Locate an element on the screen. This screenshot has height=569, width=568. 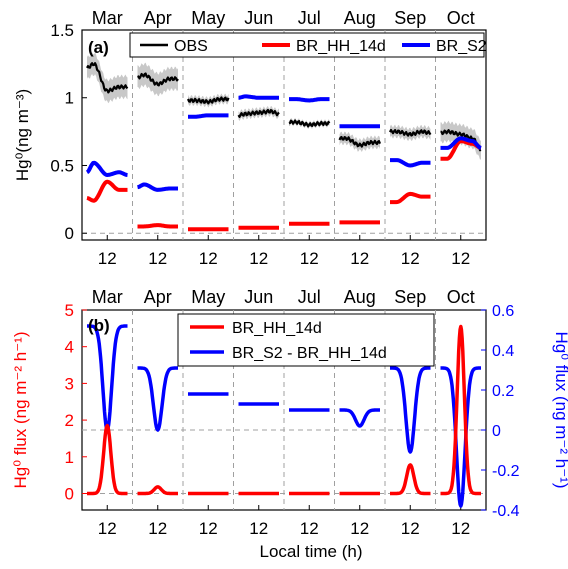
y-tick-label-right: 0.2 is located at coordinates (503, 391).